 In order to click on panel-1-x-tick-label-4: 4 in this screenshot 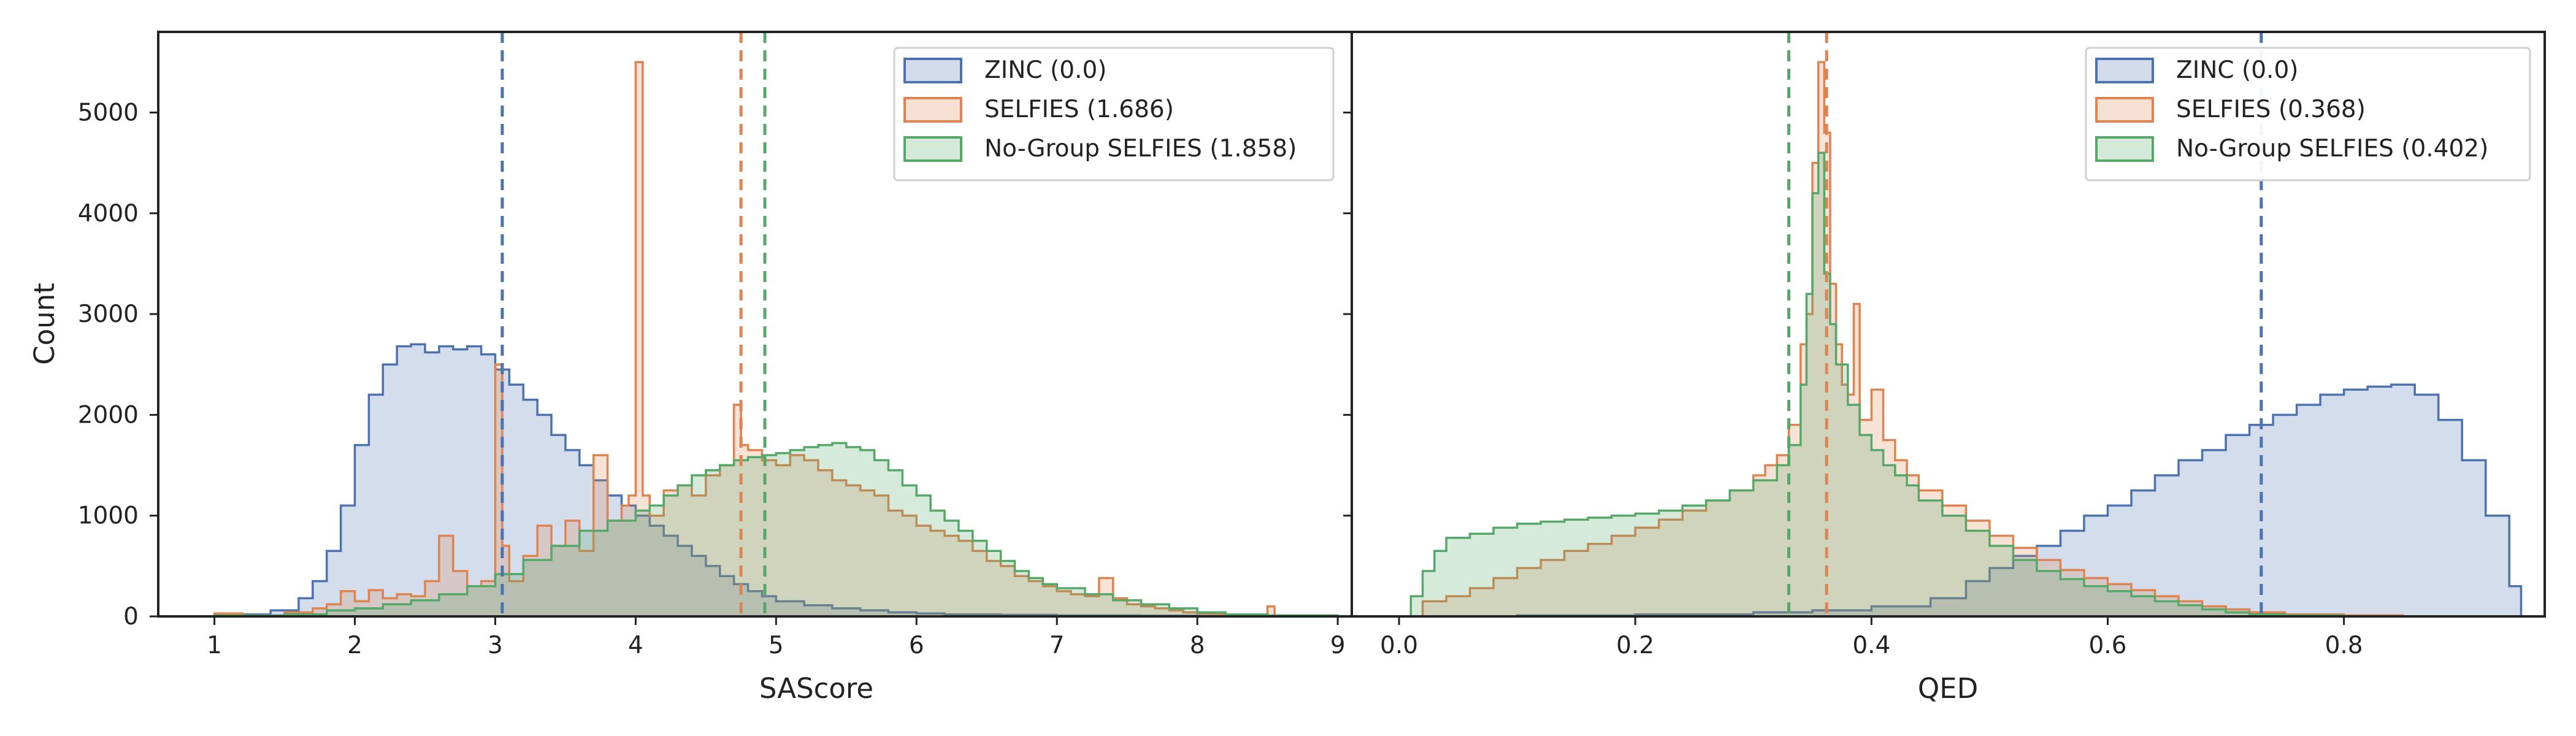, I will do `click(635, 645)`.